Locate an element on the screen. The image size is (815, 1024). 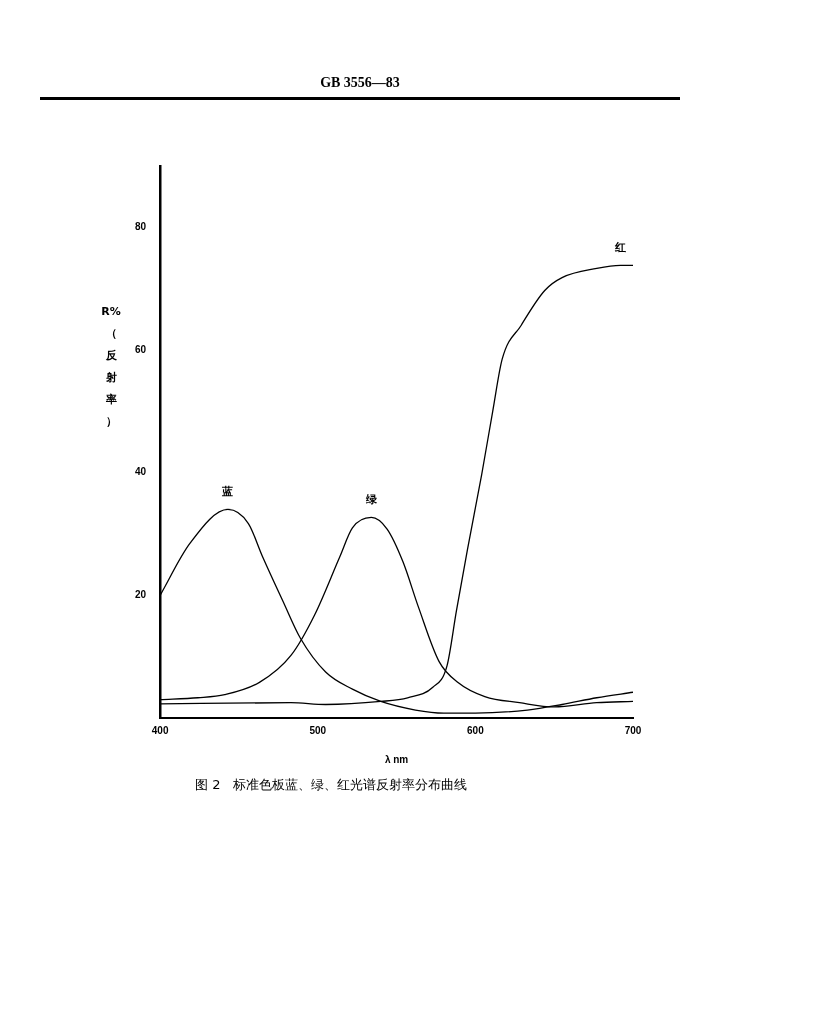
chart-title: GB 3556—83 is located at coordinates (360, 83).